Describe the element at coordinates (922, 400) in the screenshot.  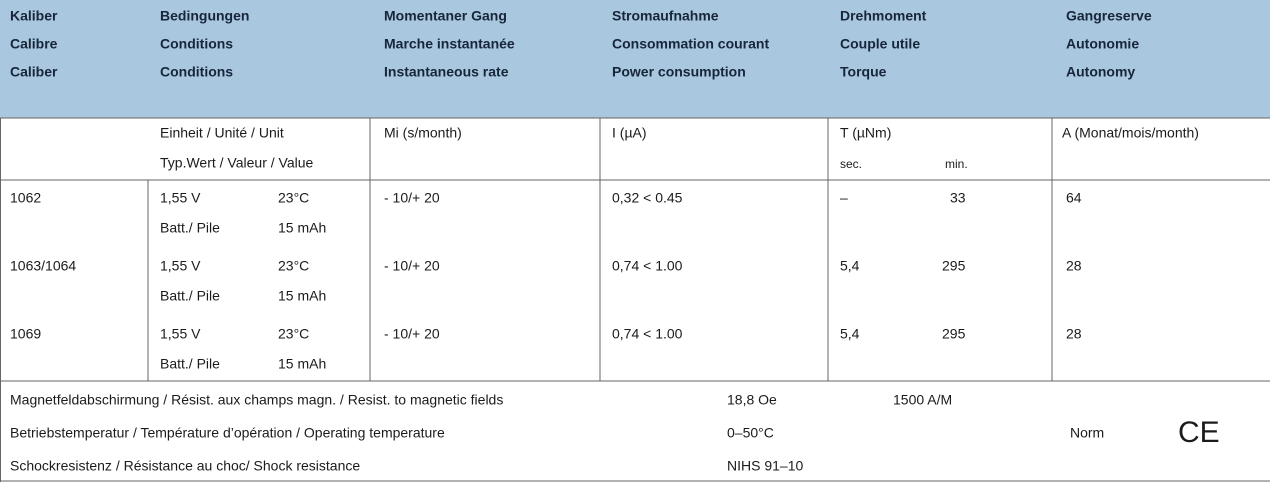
I see `footer-value: 1500 A/M` at that location.